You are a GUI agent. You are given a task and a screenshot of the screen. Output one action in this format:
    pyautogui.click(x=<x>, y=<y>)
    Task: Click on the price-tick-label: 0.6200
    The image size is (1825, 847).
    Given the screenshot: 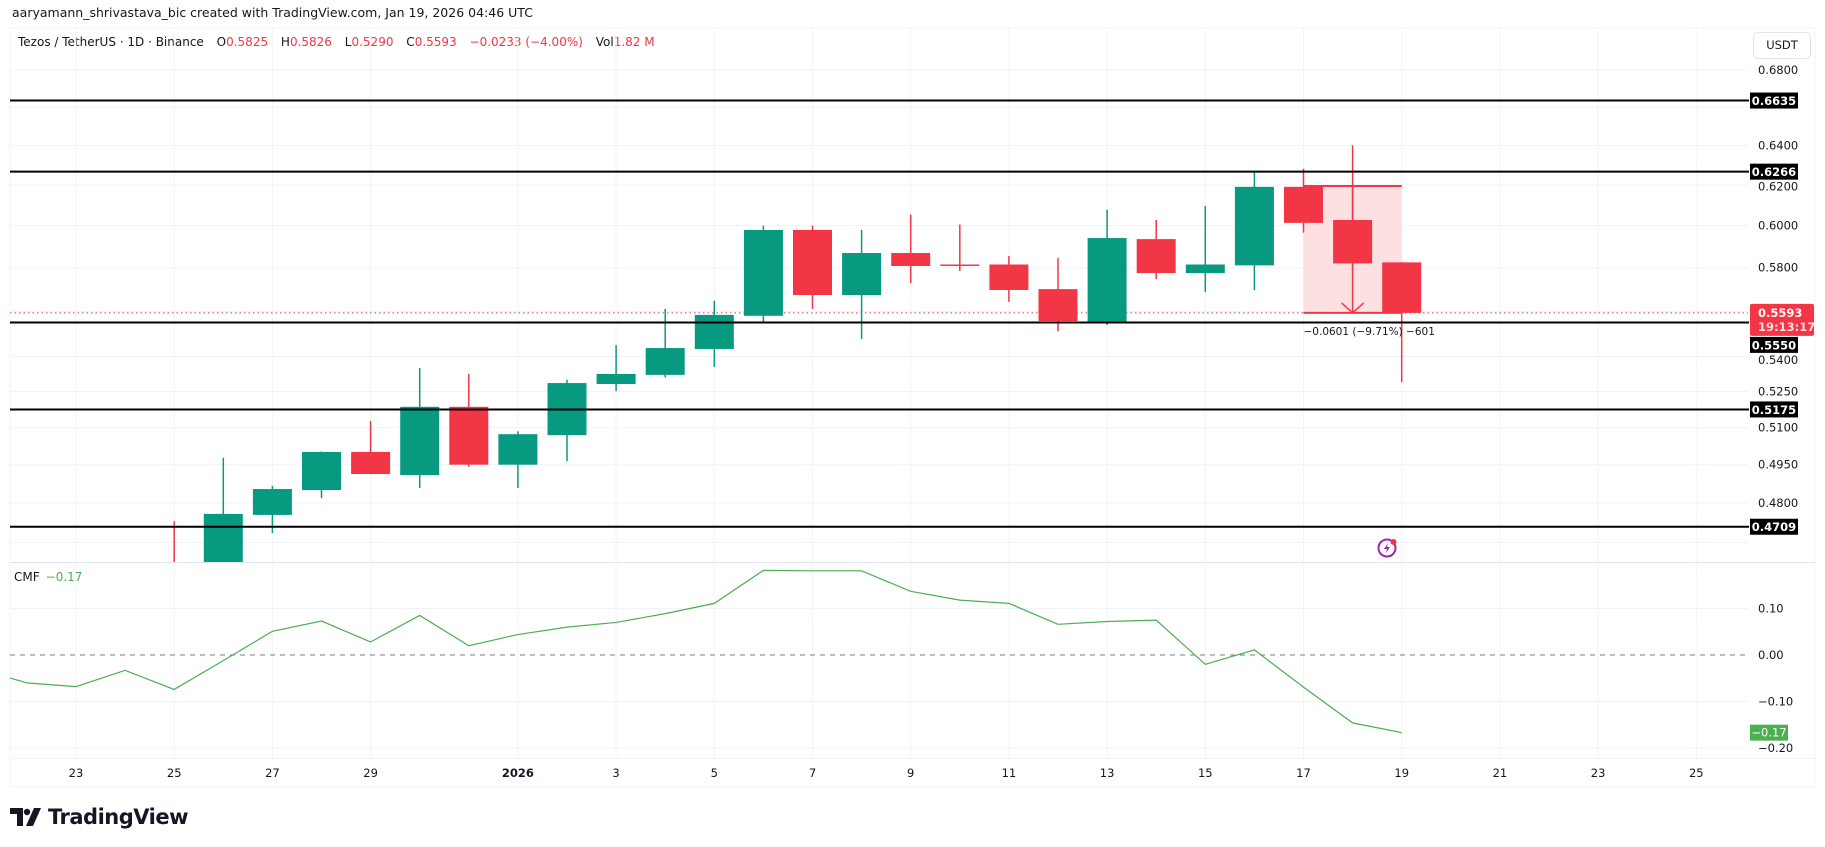 What is the action you would take?
    pyautogui.click(x=1778, y=187)
    